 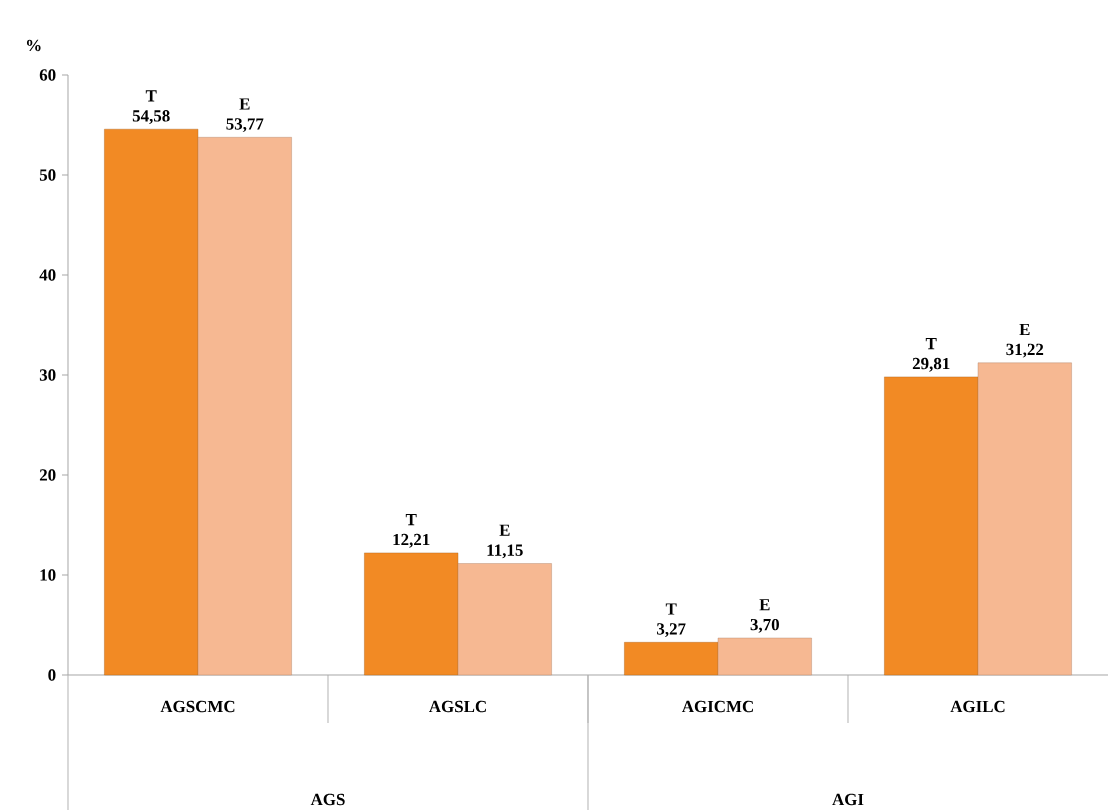 What do you see at coordinates (1025, 350) in the screenshot?
I see `data-label: 31,22` at bounding box center [1025, 350].